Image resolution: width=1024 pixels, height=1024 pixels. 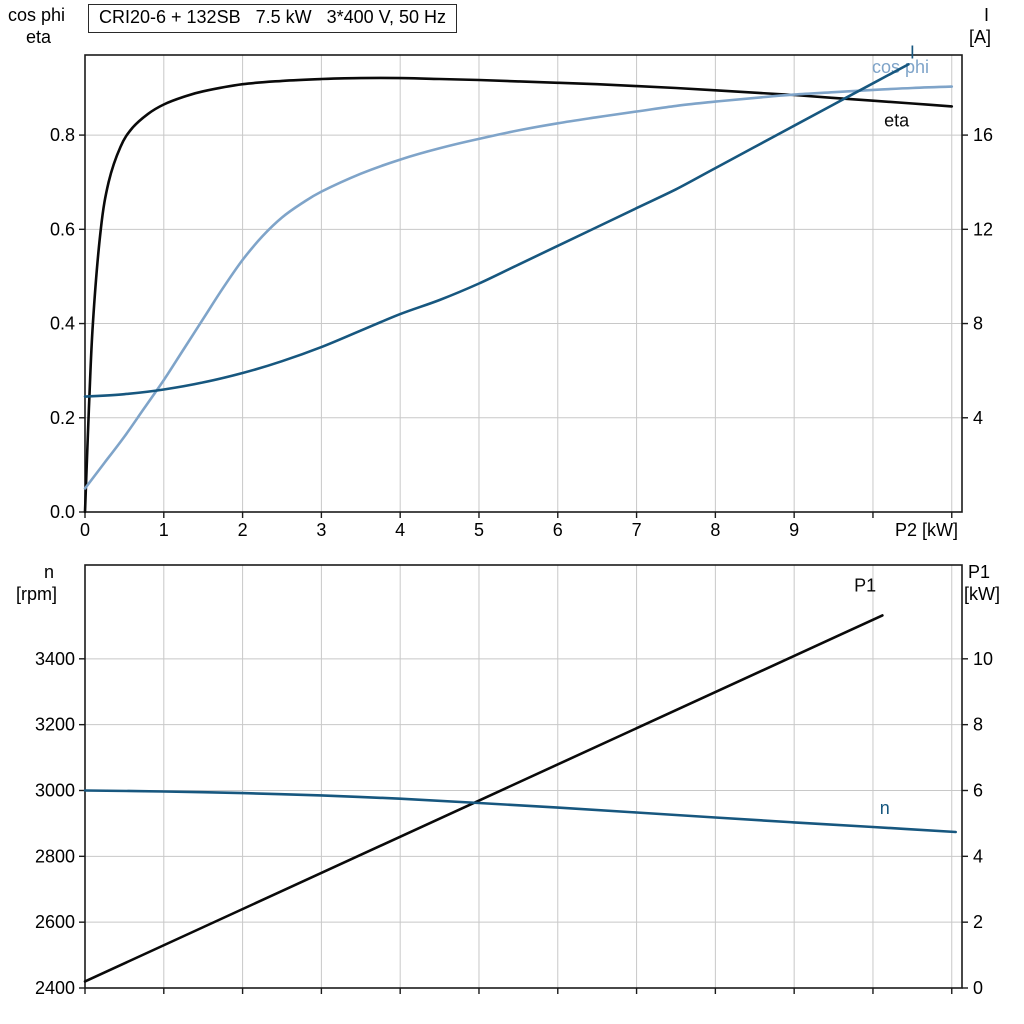 What do you see at coordinates (558, 530) in the screenshot?
I see `x-axis-tick-label: 6` at bounding box center [558, 530].